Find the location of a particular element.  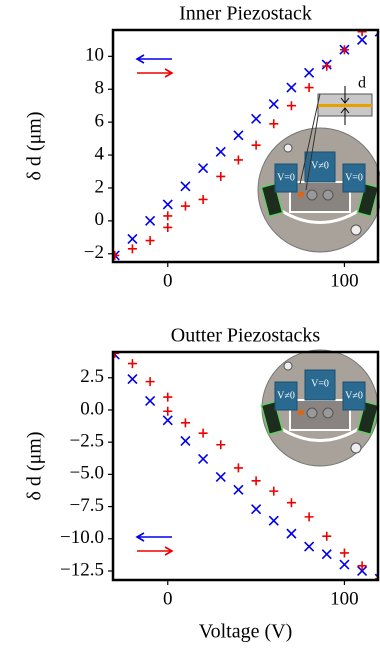

x-axis-label: Voltage (V) is located at coordinates (246, 632).